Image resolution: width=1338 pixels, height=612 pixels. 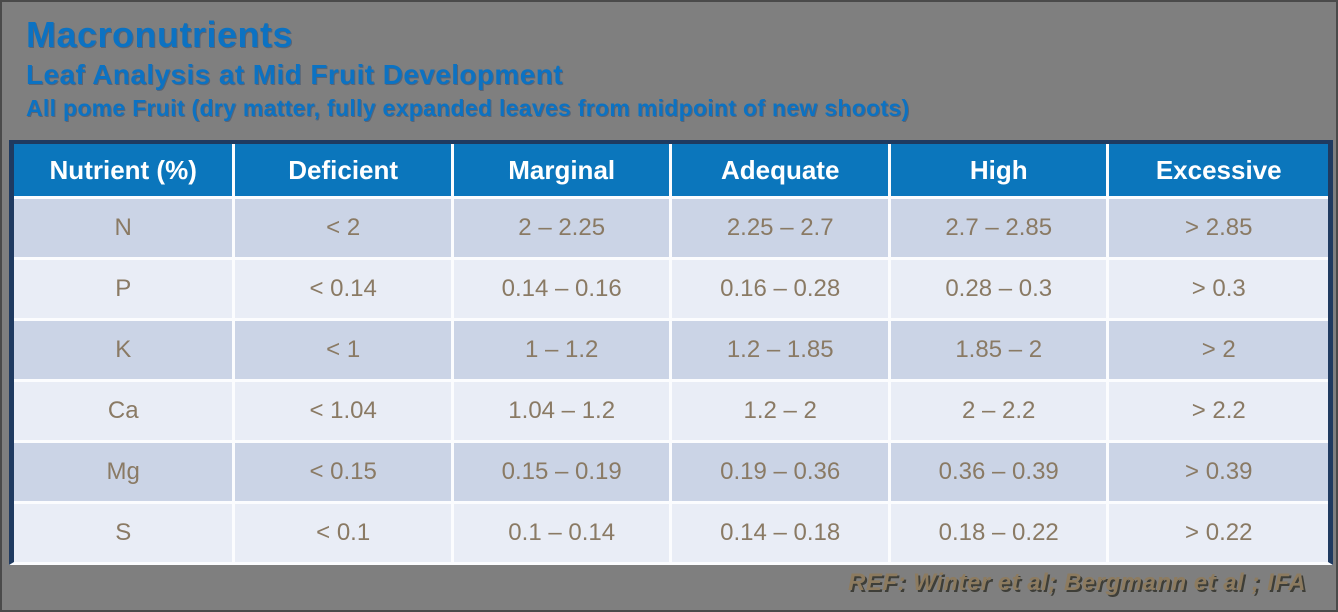 I want to click on value-cell: 1 – 1.2, so click(x=563, y=351).